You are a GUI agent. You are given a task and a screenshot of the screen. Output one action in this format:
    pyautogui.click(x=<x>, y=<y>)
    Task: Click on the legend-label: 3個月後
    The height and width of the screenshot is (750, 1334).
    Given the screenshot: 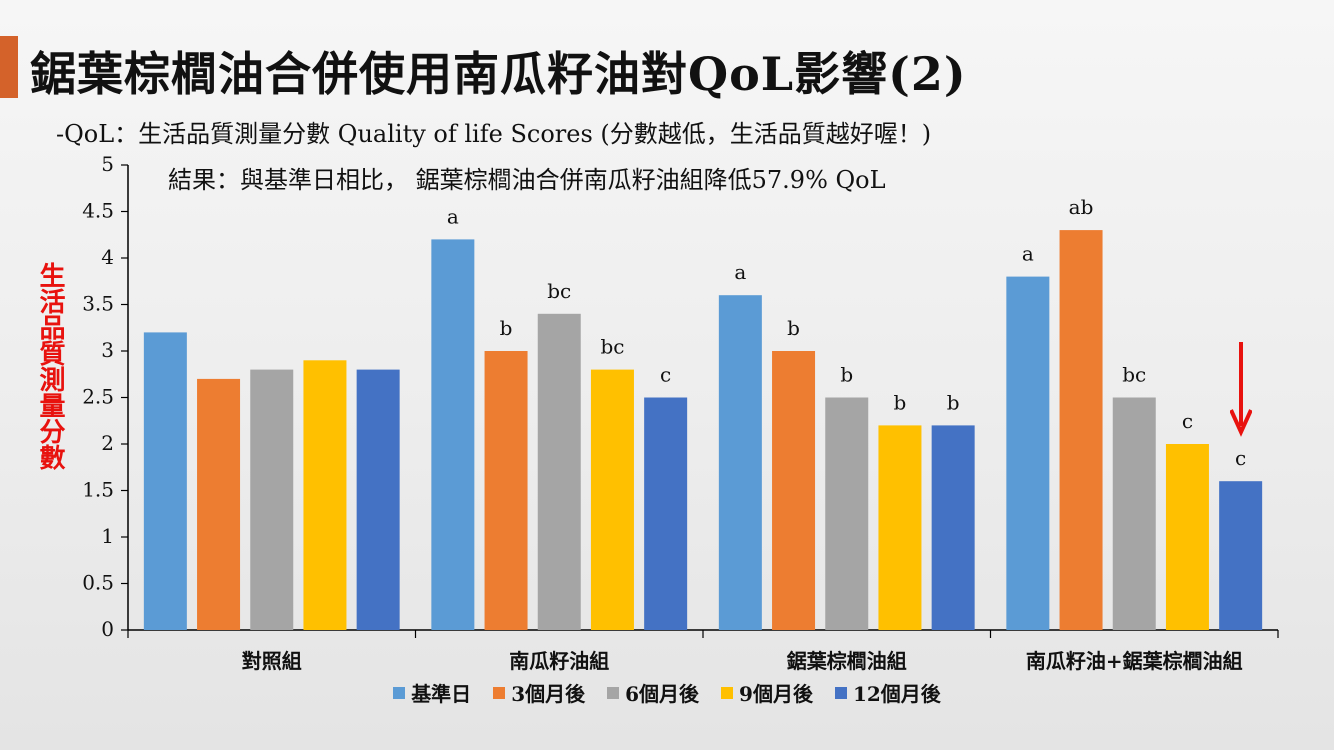 What is the action you would take?
    pyautogui.click(x=548, y=694)
    